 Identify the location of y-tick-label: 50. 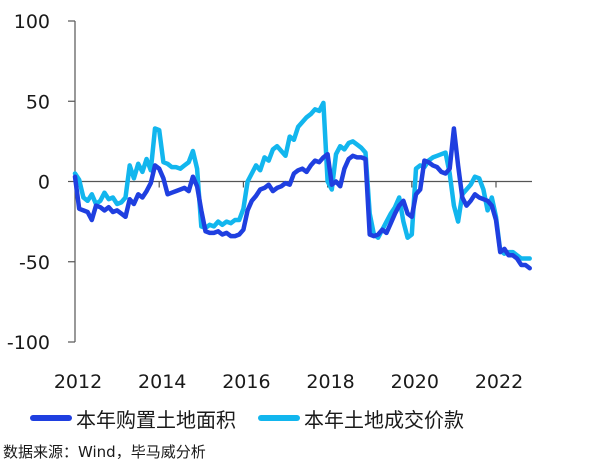
(38, 102).